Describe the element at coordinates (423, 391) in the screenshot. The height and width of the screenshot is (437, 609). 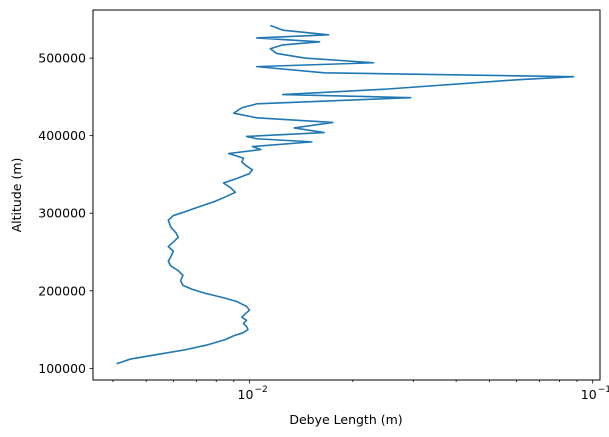
I see `x-axis-ticks: 10 −2 10 −1` at that location.